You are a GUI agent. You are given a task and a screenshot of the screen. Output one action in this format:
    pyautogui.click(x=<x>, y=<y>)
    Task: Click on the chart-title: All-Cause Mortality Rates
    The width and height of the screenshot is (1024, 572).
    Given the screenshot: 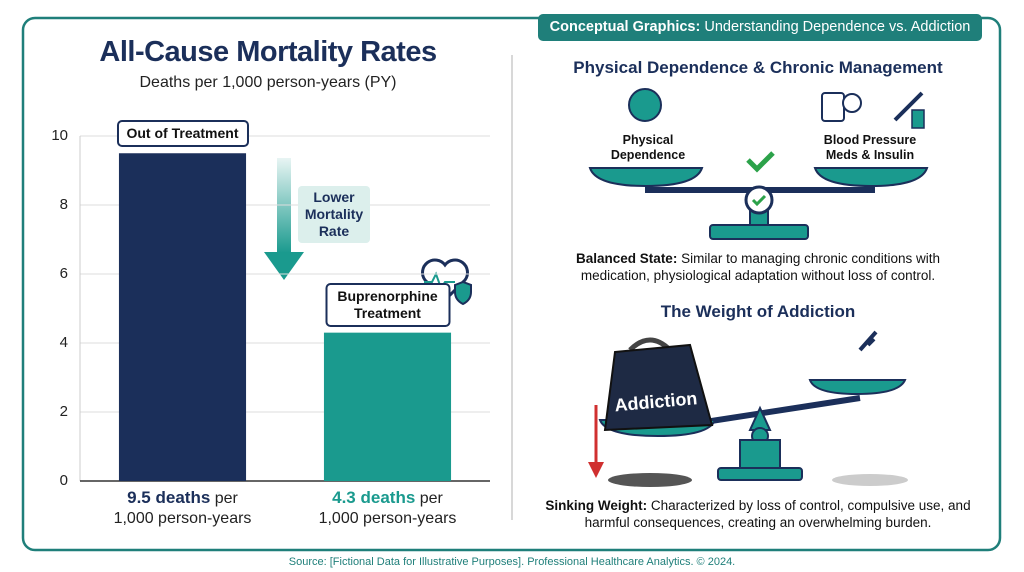 What is the action you would take?
    pyautogui.click(x=268, y=52)
    